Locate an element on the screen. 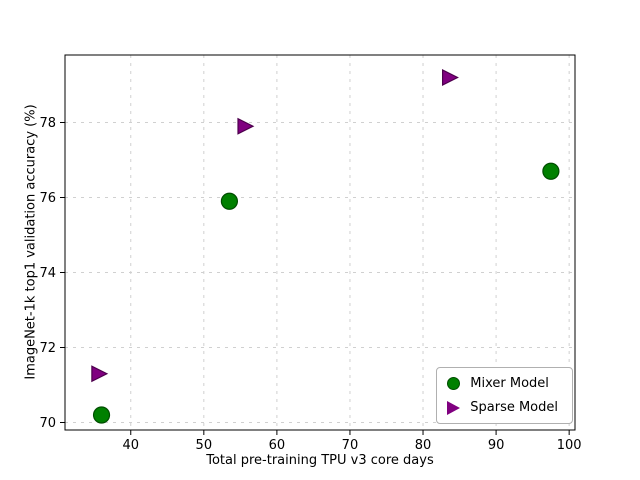 The width and height of the screenshot is (640, 480). y-tick-label: 78 is located at coordinates (47, 123).